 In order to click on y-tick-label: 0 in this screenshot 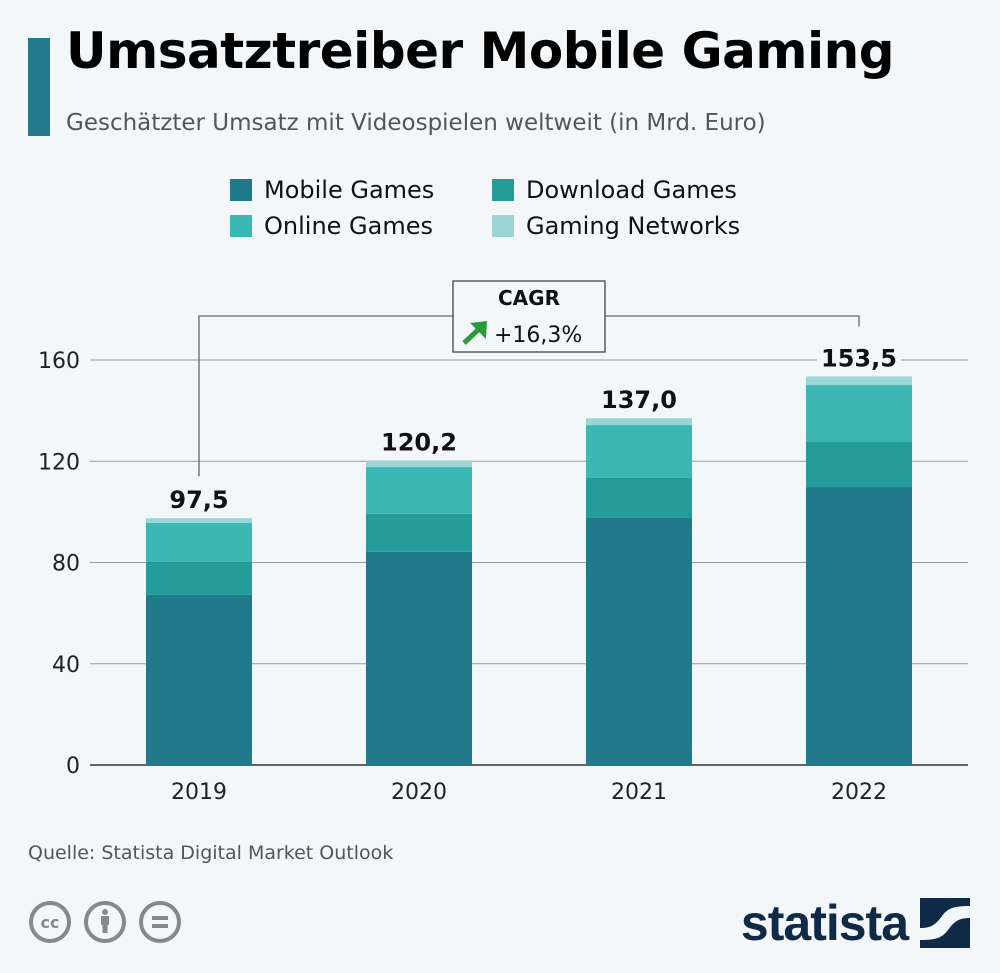, I will do `click(73, 766)`.